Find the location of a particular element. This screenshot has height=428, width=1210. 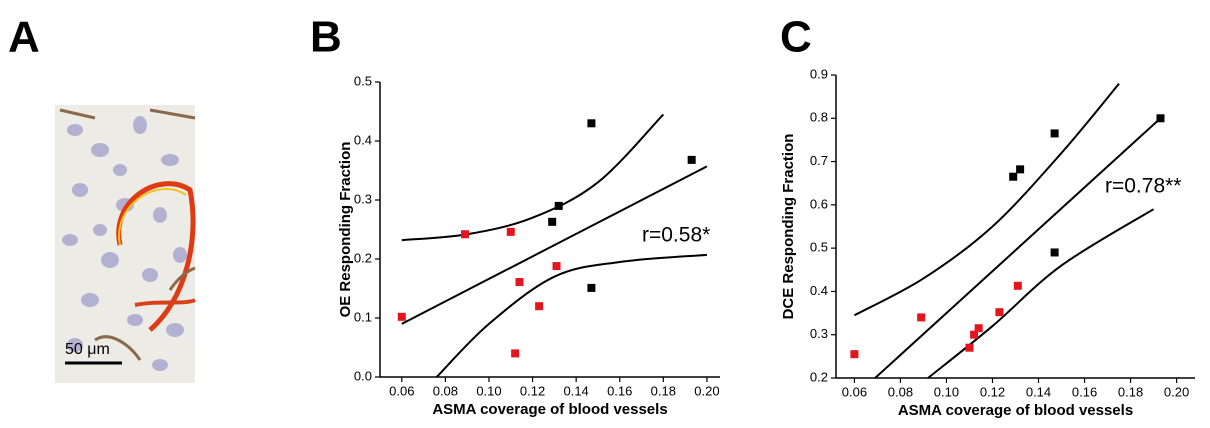

scale-bar-label: 50 μm is located at coordinates (87, 349).